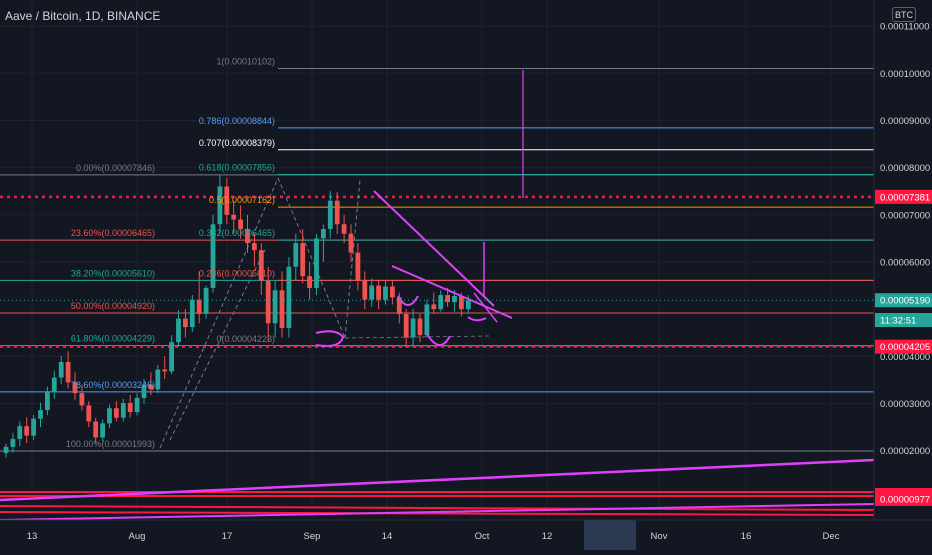 The height and width of the screenshot is (555, 932). Describe the element at coordinates (905, 74) in the screenshot. I see `price-axis-tick: 0.00010000` at that location.